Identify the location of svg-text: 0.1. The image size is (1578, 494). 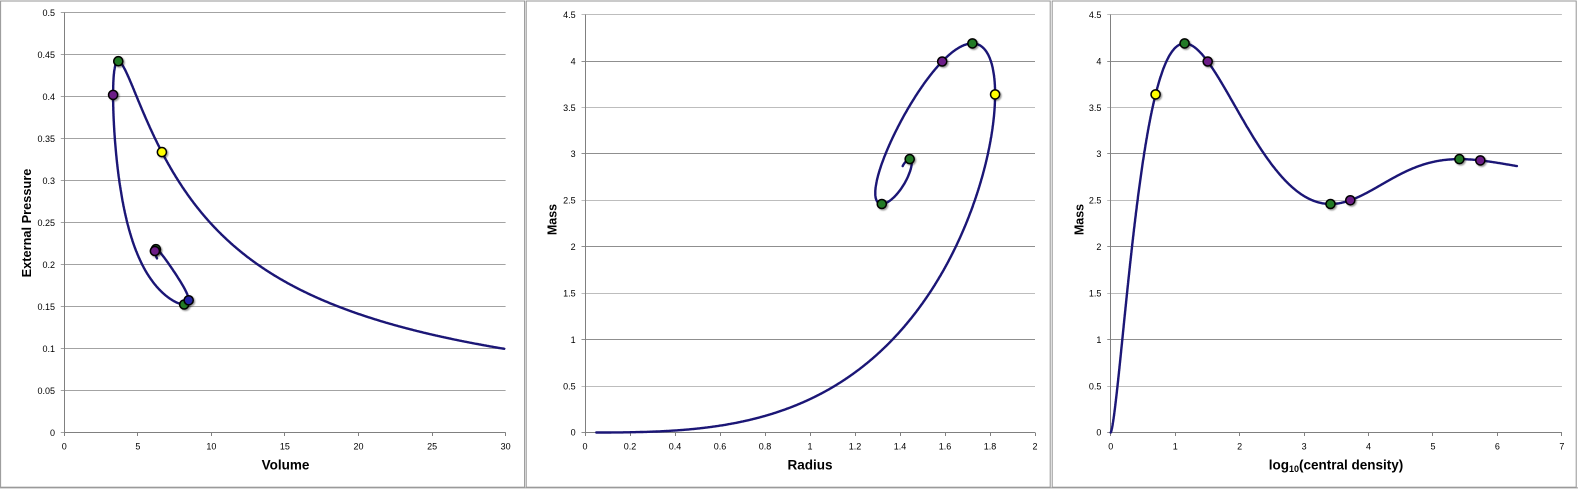
(48, 349).